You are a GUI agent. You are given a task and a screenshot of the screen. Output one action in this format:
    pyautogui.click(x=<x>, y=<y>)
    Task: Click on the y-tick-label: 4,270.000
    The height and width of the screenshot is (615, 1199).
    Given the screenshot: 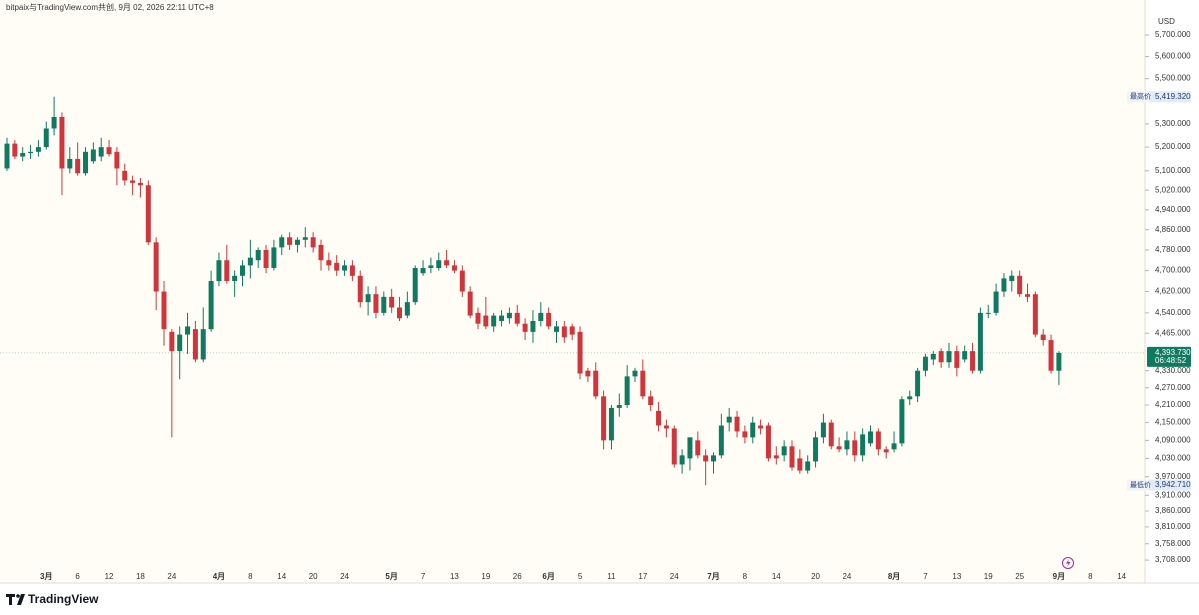 What is the action you would take?
    pyautogui.click(x=1173, y=387)
    